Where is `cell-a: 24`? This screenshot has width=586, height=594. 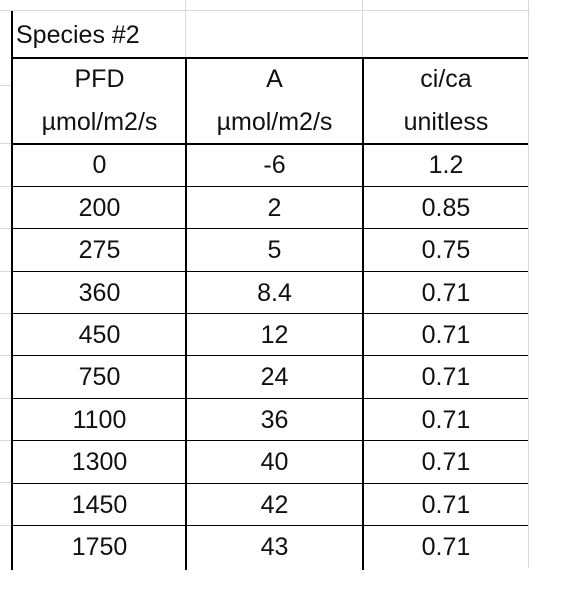
cell-a: 24 is located at coordinates (274, 376).